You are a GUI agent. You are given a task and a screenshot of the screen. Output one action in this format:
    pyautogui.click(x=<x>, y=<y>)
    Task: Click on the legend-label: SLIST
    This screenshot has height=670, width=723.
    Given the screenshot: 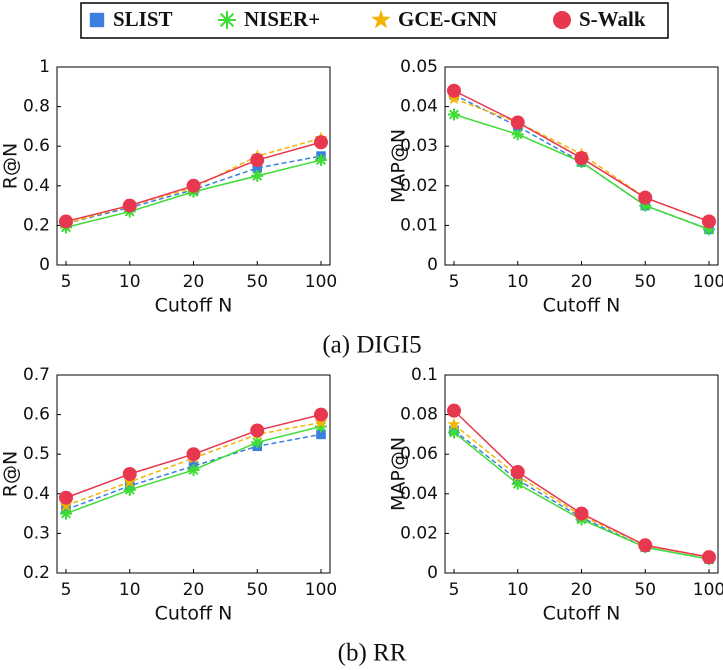 What is the action you would take?
    pyautogui.click(x=143, y=19)
    